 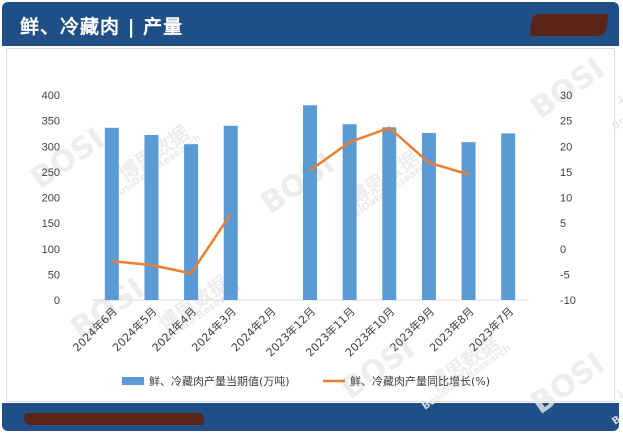 What do you see at coordinates (563, 224) in the screenshot?
I see `y-right-tick-label: 5` at bounding box center [563, 224].